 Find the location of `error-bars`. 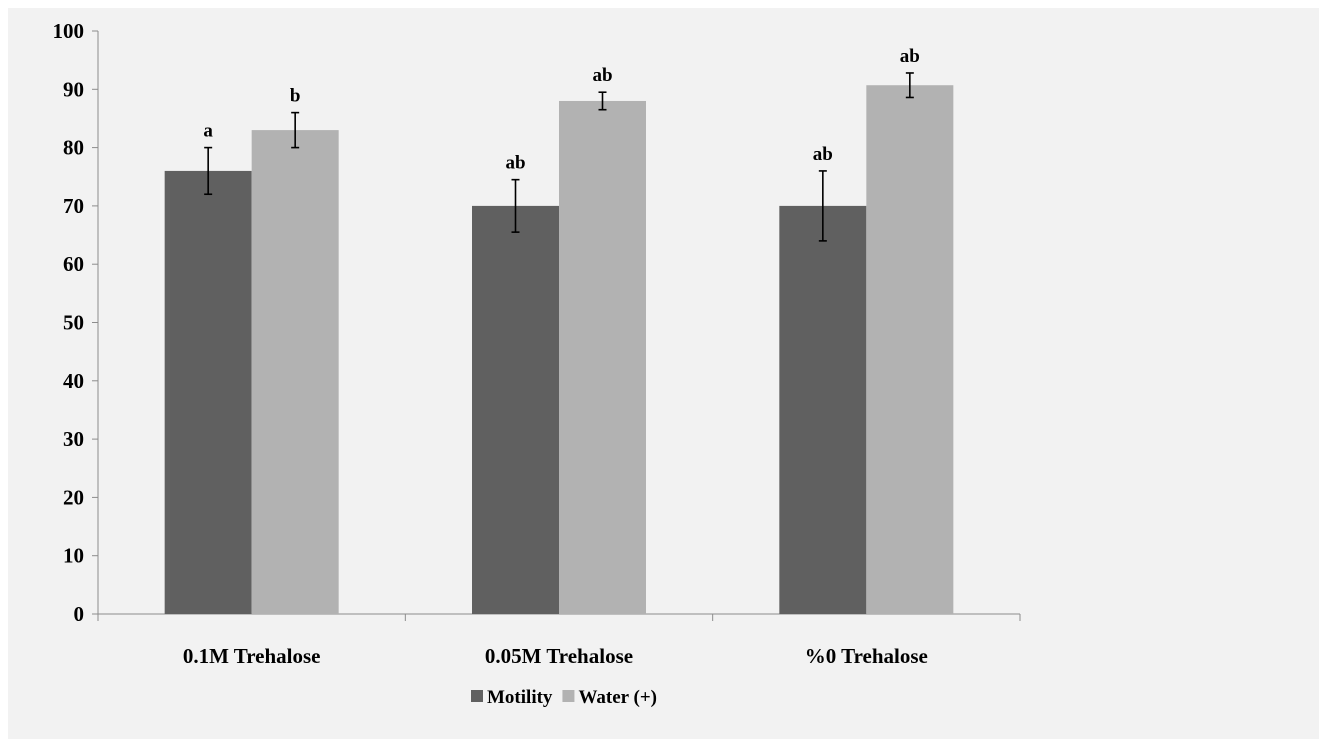

error-bars is located at coordinates (559, 157).